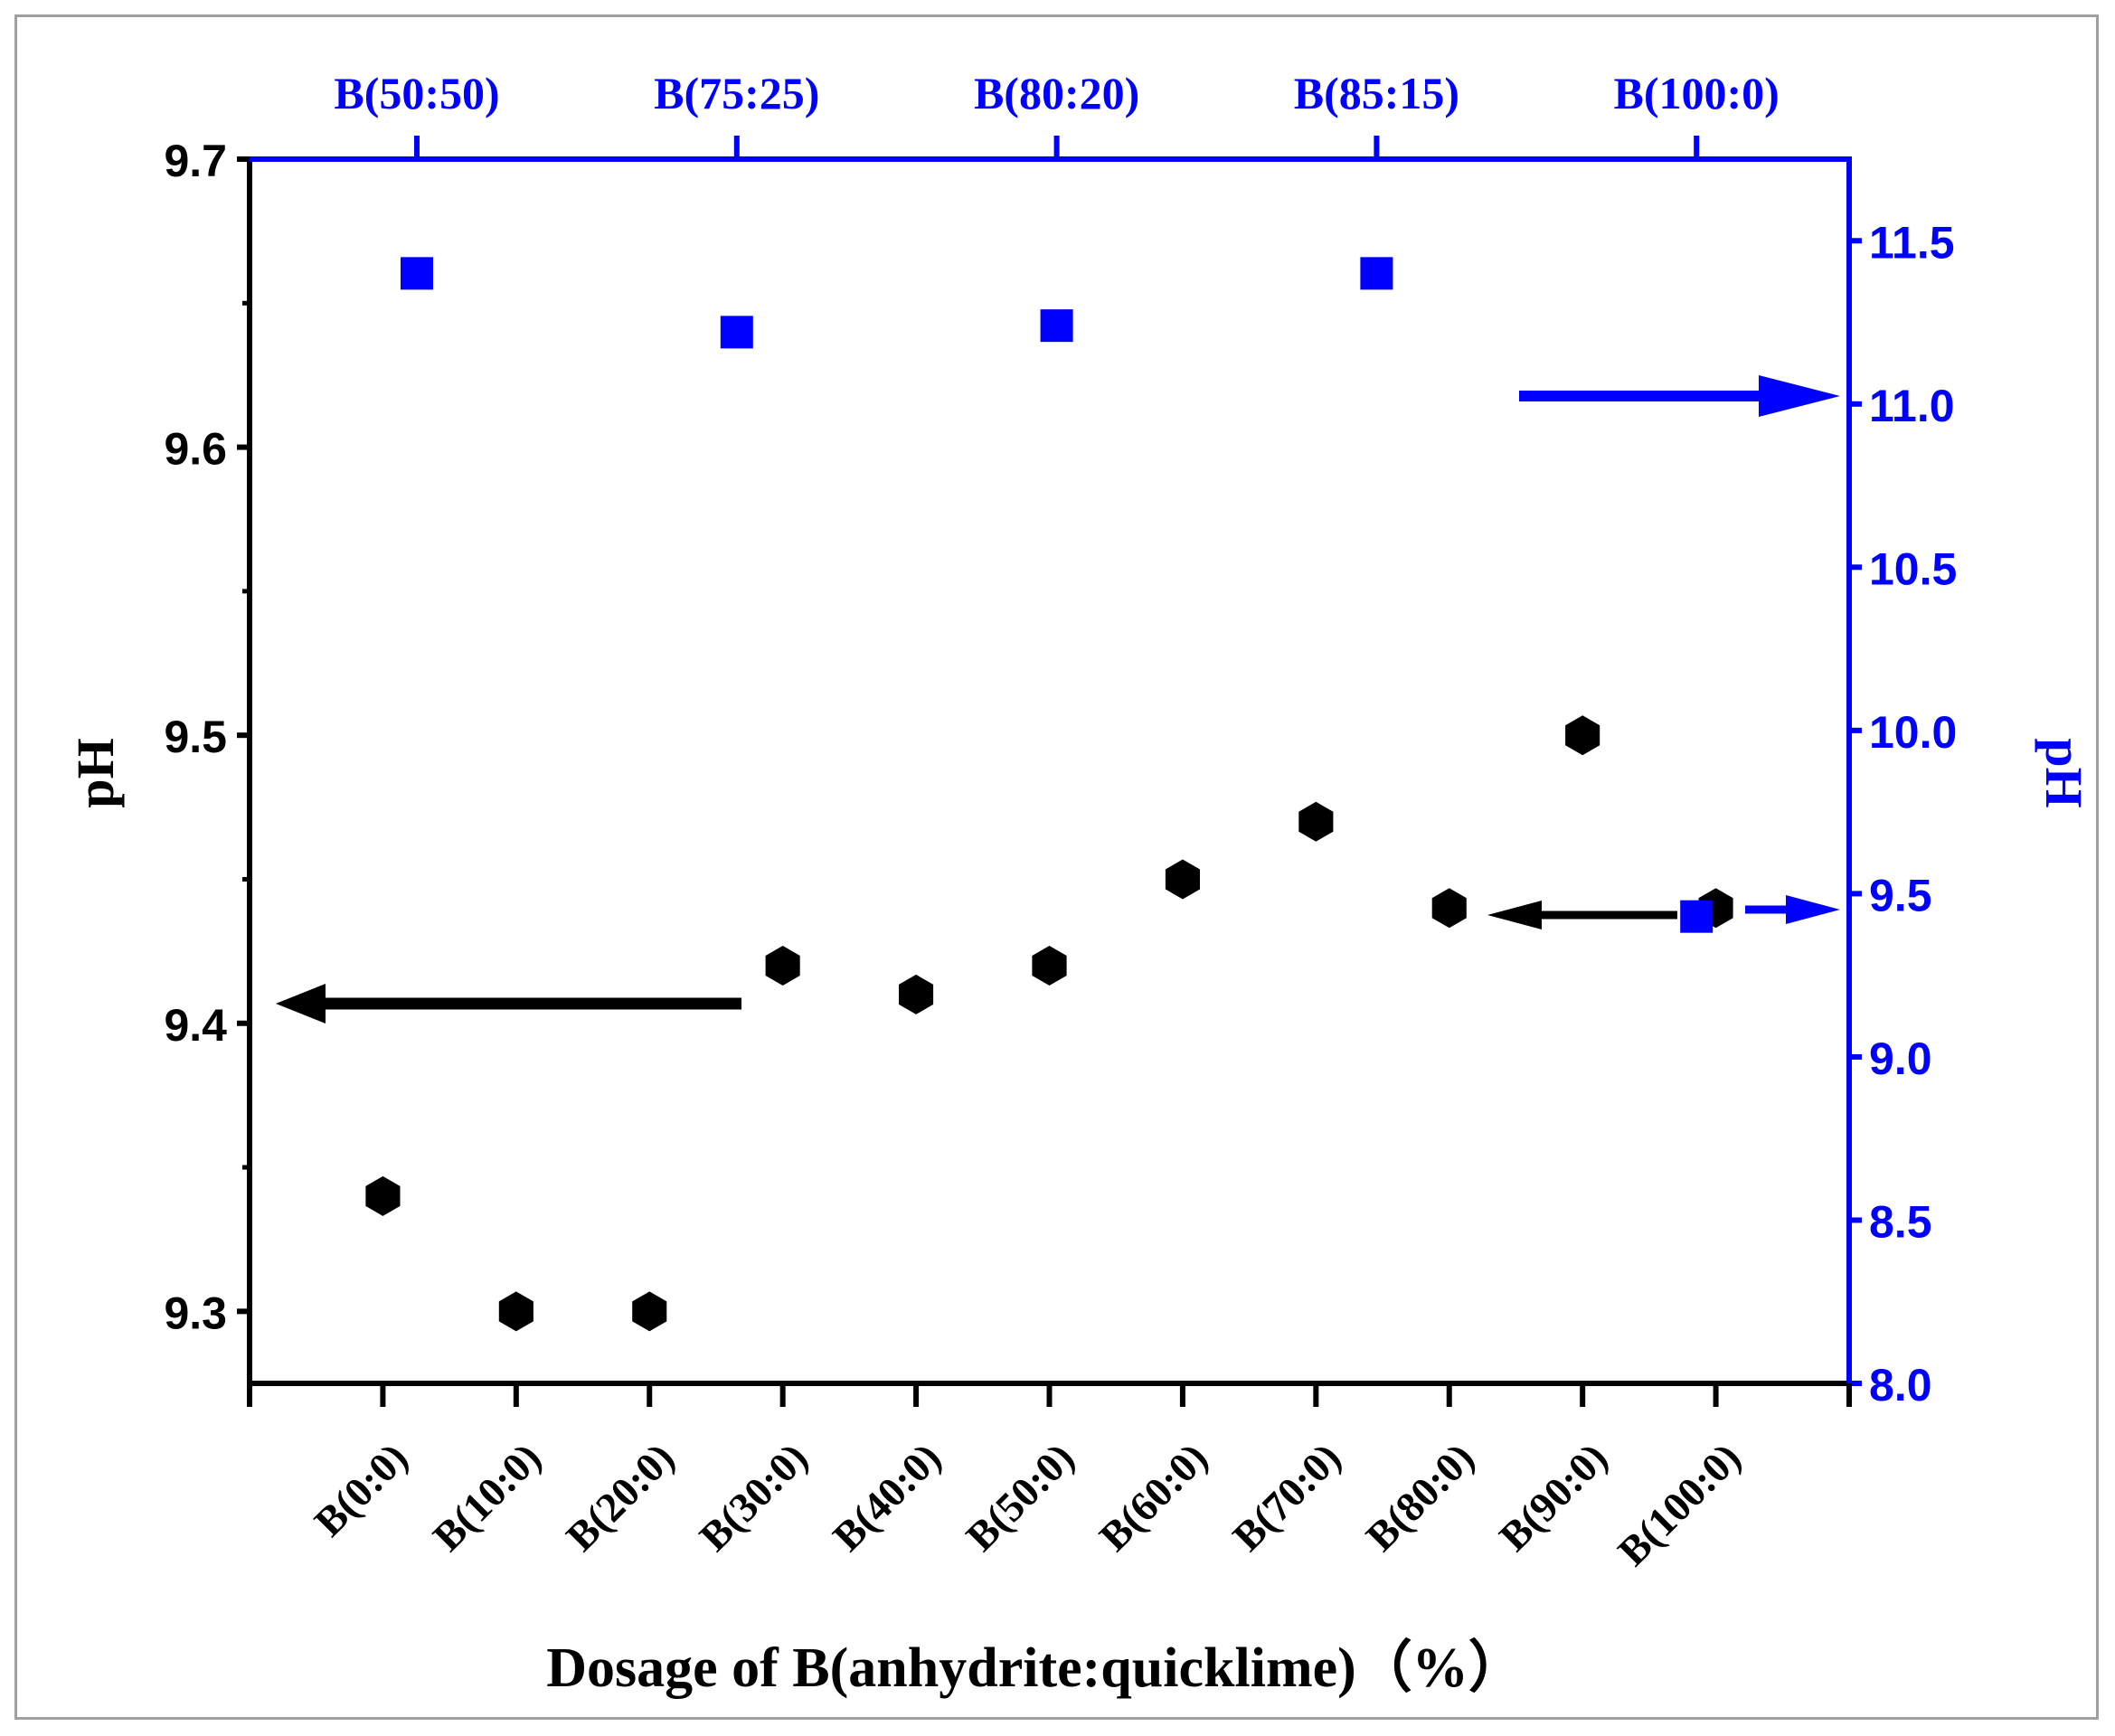 The height and width of the screenshot is (1736, 2115). What do you see at coordinates (1153, 1497) in the screenshot?
I see `bottom-tick-label: B(60:0)` at bounding box center [1153, 1497].